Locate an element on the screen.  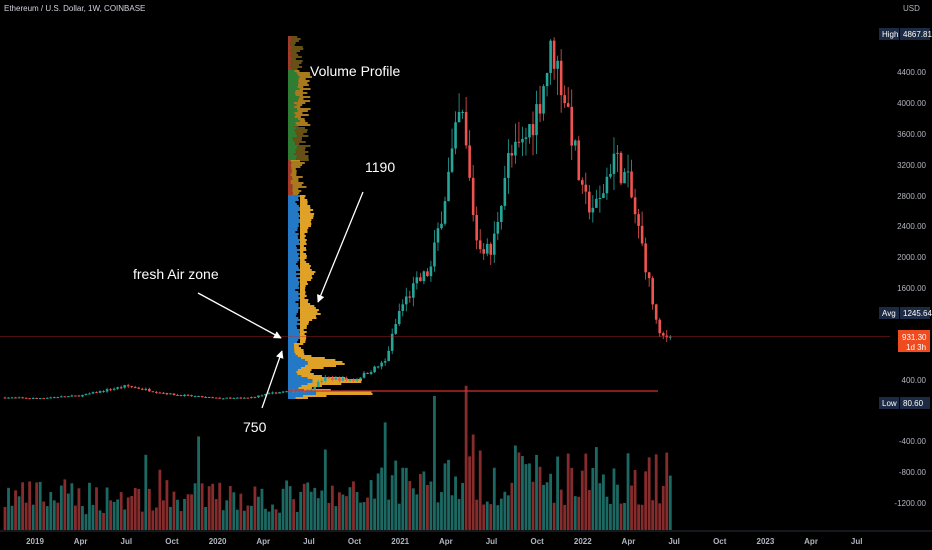
y-tick-label: 2000.00 is located at coordinates (911, 257).